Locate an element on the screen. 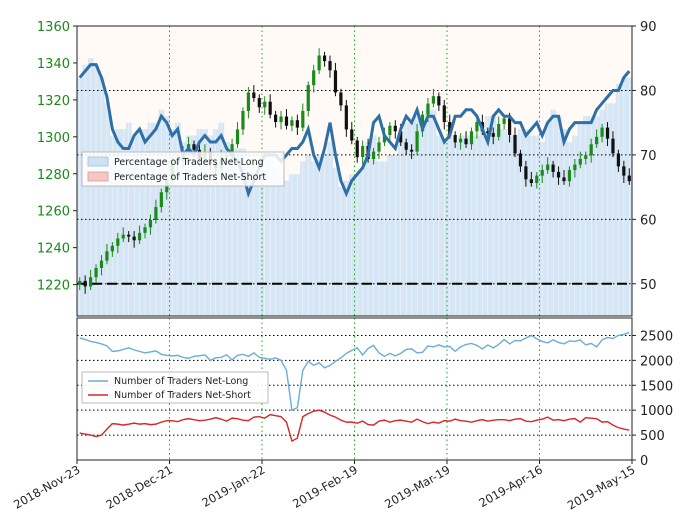 The height and width of the screenshot is (515, 680). right-tick-label: 0 is located at coordinates (644, 461).